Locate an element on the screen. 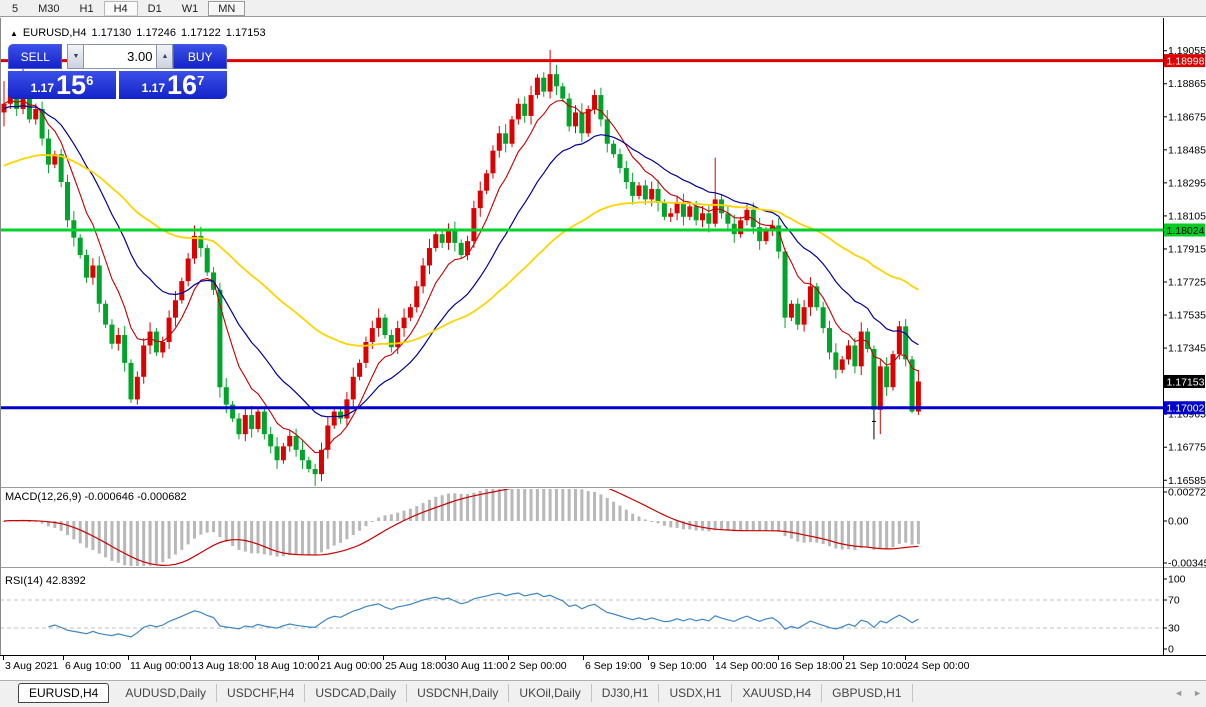 The width and height of the screenshot is (1206, 707). svg-text: 1.18485 is located at coordinates (1187, 150).